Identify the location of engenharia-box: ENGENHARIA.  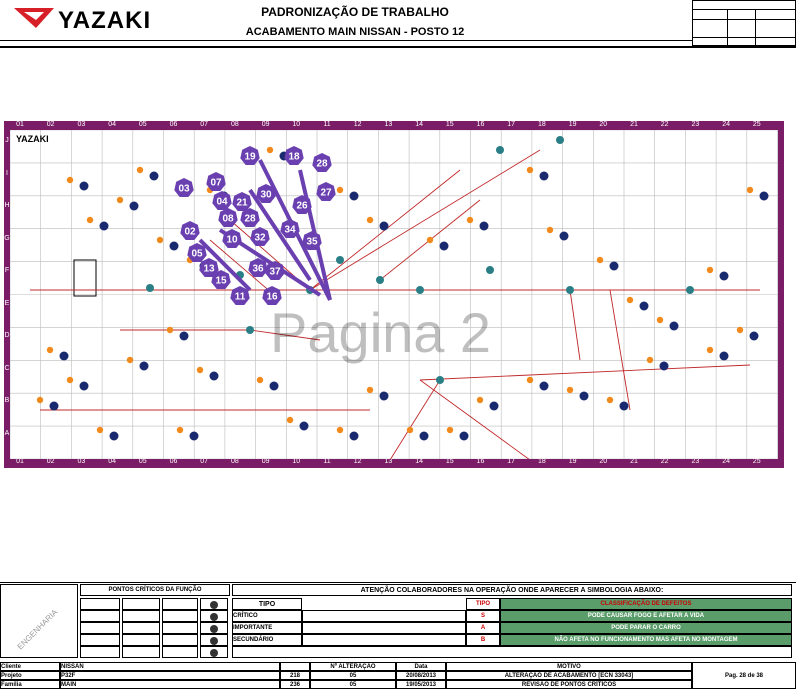
(39, 621).